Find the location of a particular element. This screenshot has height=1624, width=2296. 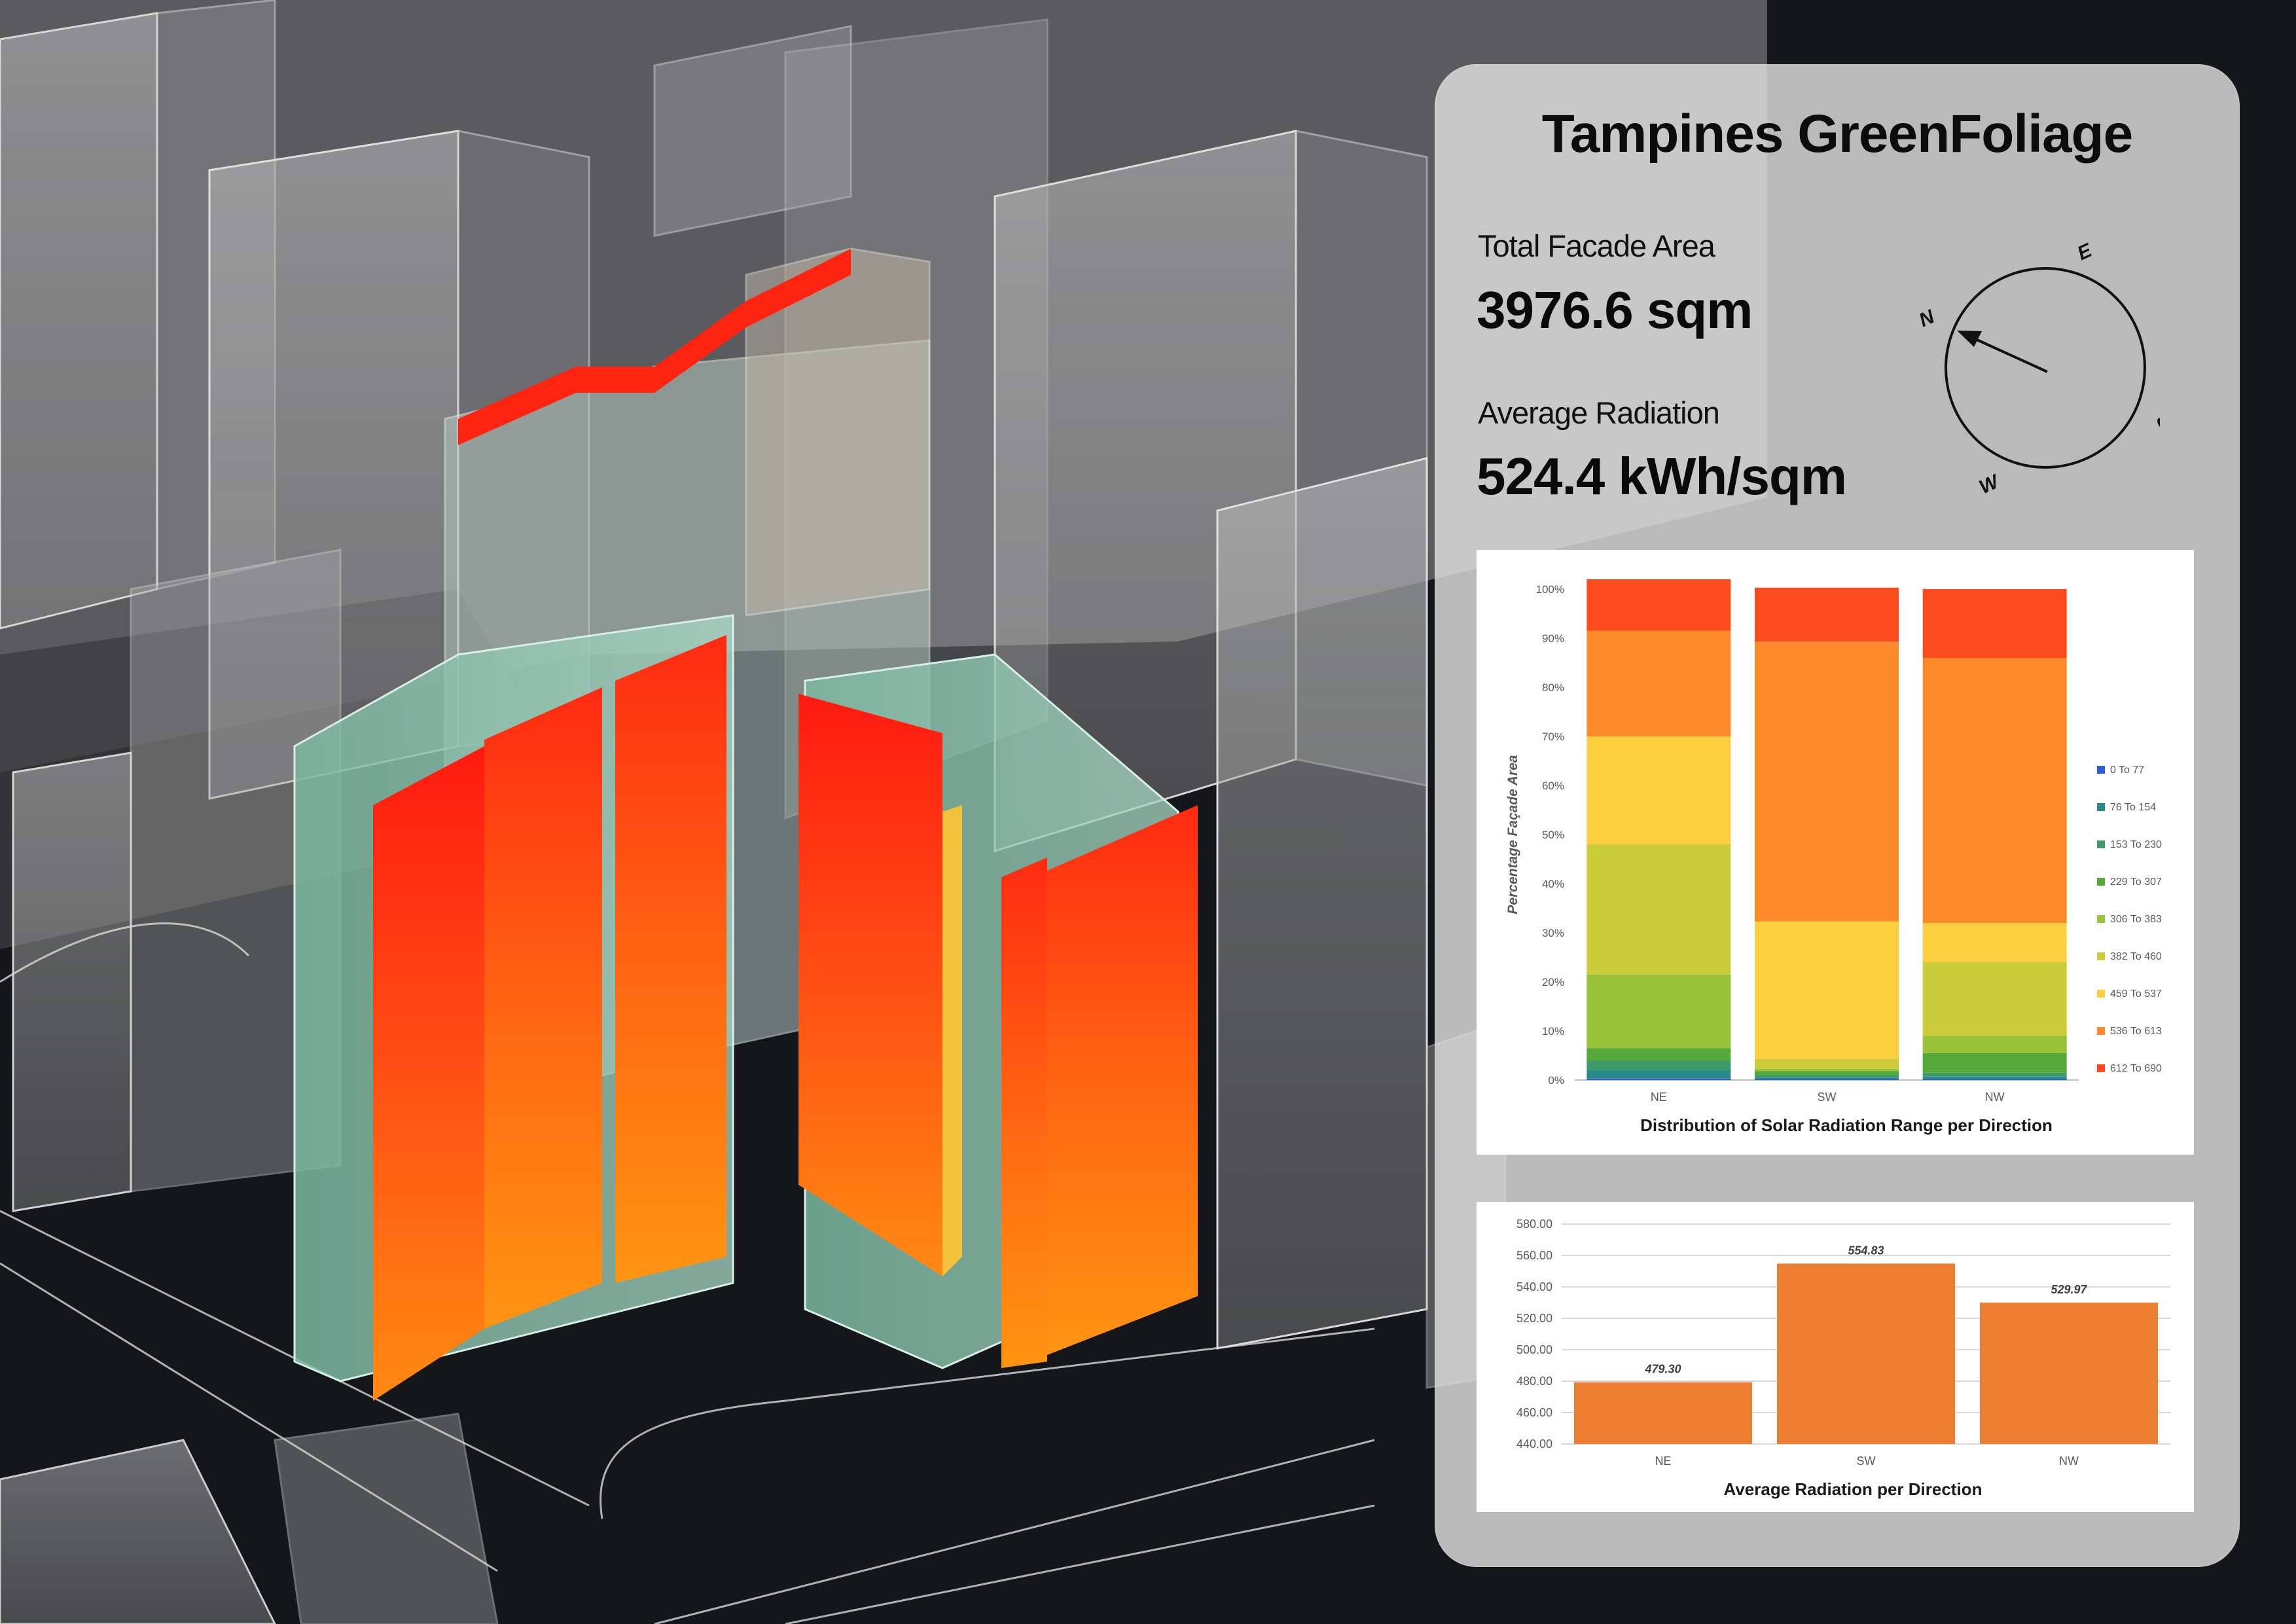

y-tick-label: 440.00 is located at coordinates (1534, 1444).